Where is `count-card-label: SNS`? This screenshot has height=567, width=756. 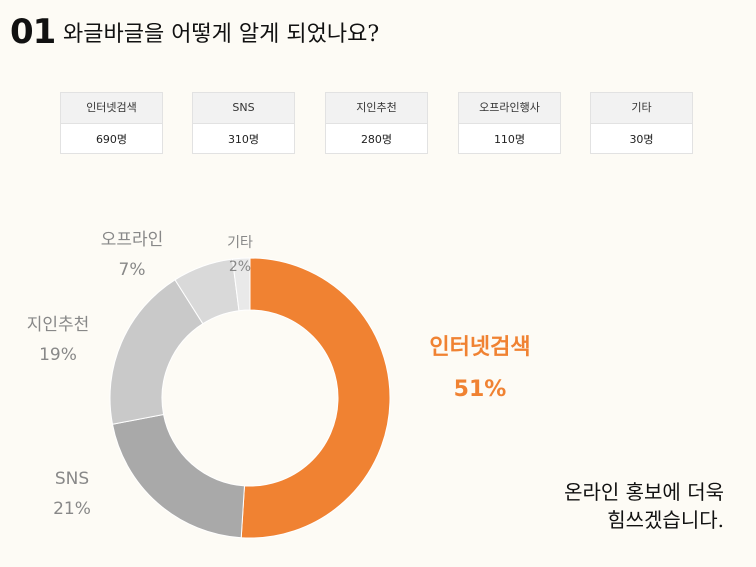 count-card-label: SNS is located at coordinates (243, 108).